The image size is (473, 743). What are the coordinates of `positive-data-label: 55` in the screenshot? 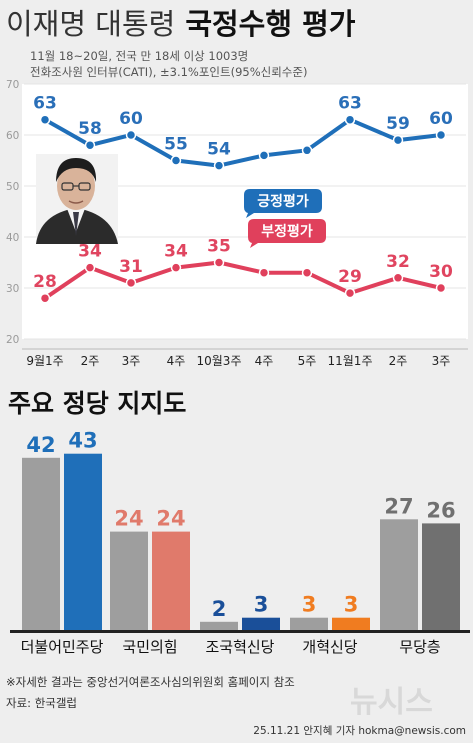 It's located at (176, 145).